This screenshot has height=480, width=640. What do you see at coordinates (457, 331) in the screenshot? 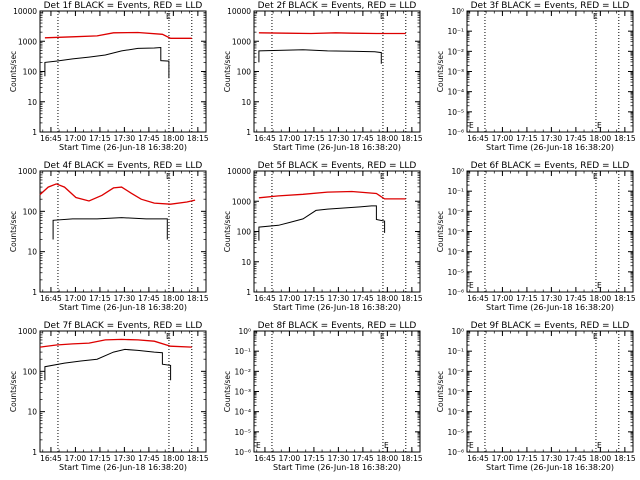
I see `y-tick-label: 10⁰` at bounding box center [457, 331].